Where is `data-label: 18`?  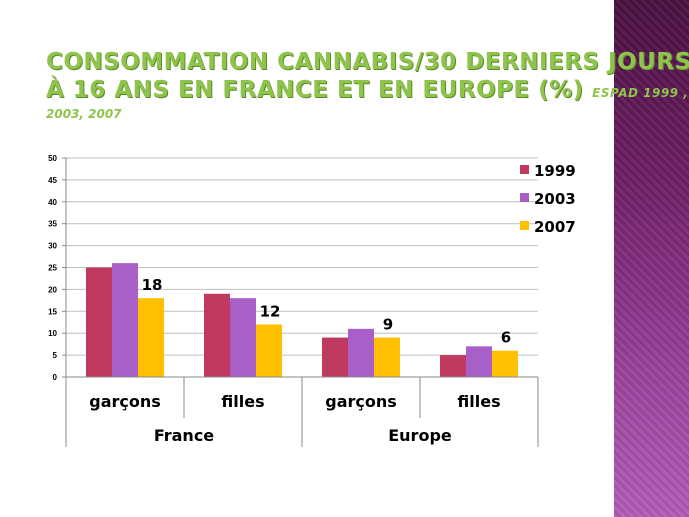
data-label: 18 is located at coordinates (152, 285).